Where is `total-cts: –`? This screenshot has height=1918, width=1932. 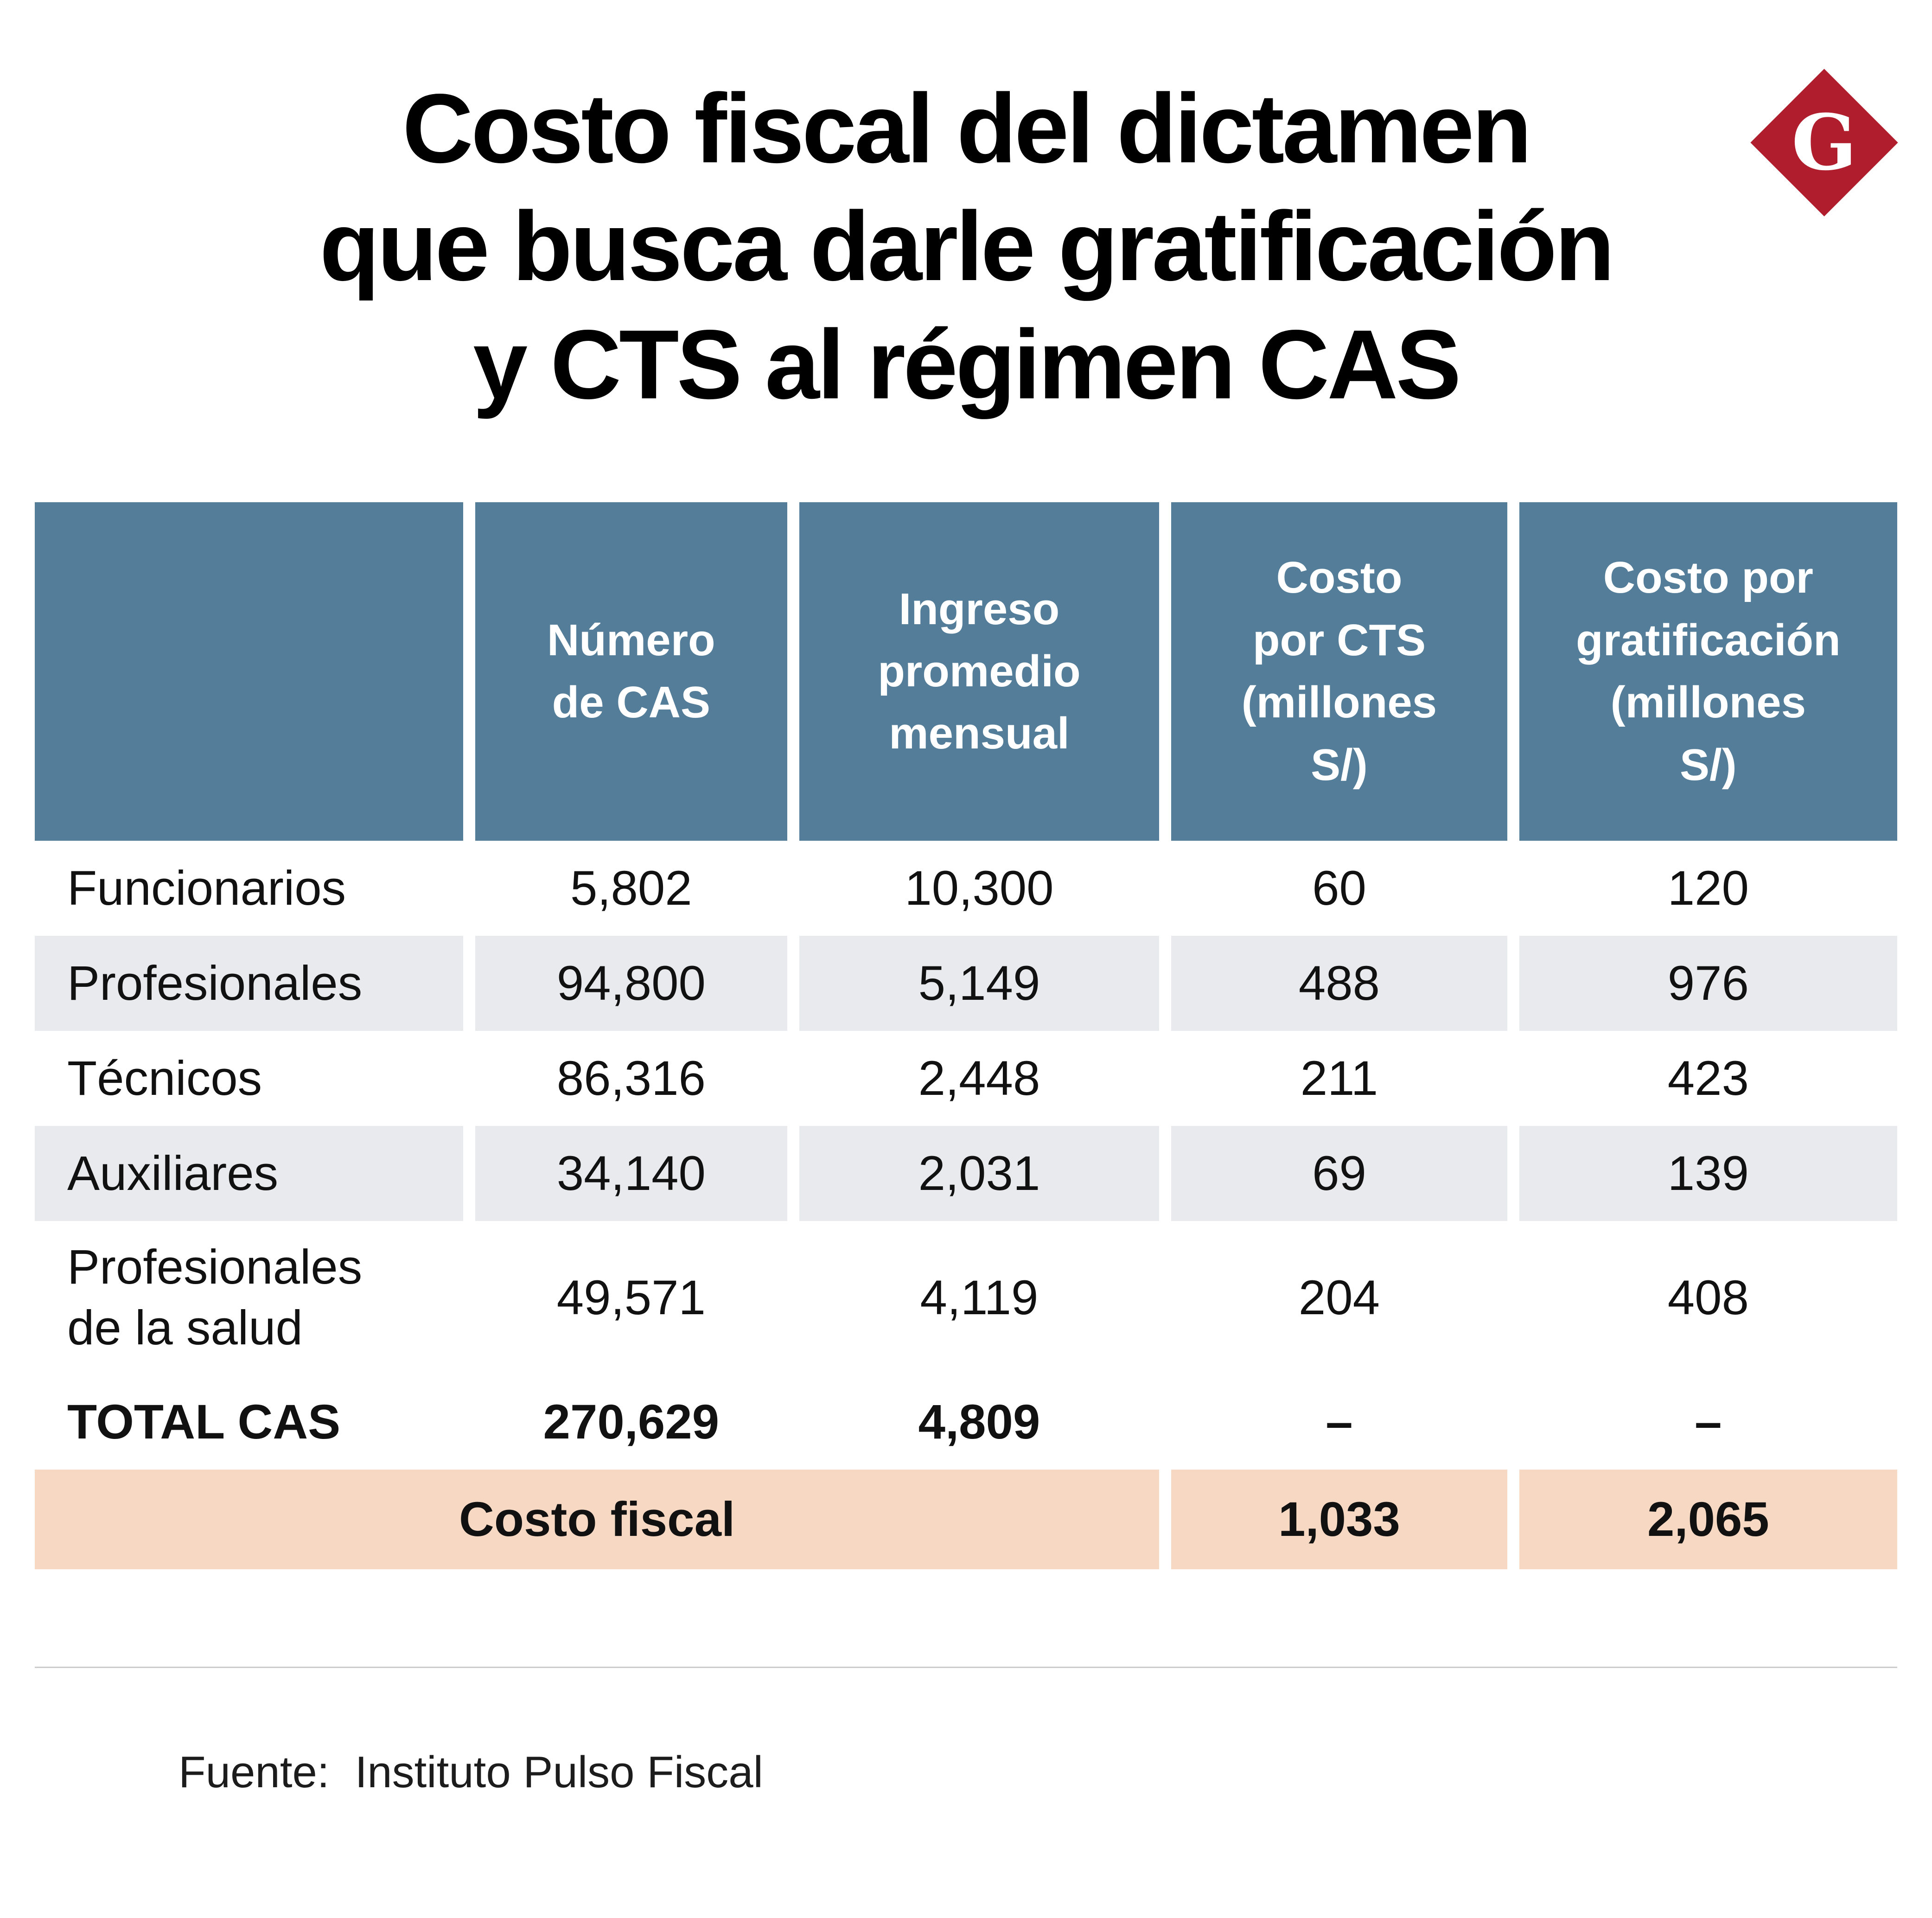
total-cts: – is located at coordinates (1339, 1422).